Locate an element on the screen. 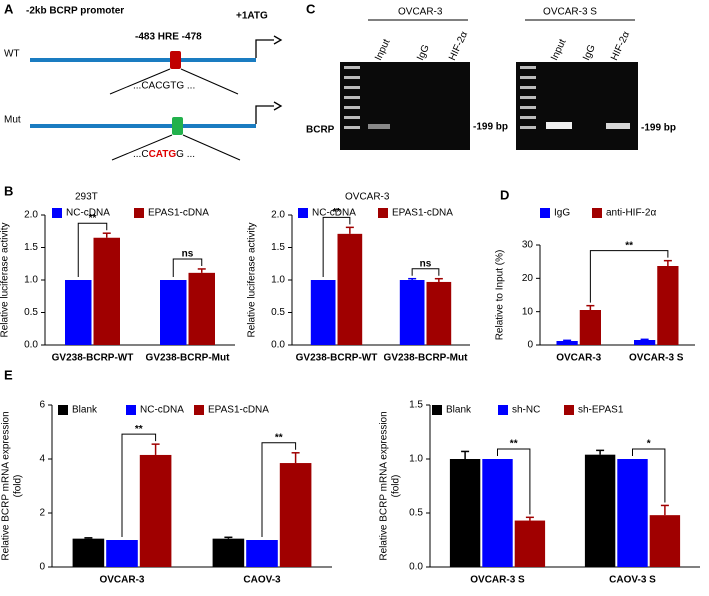 This screenshot has height=596, width=709. legend-label: sh-EPAS1 is located at coordinates (601, 410).